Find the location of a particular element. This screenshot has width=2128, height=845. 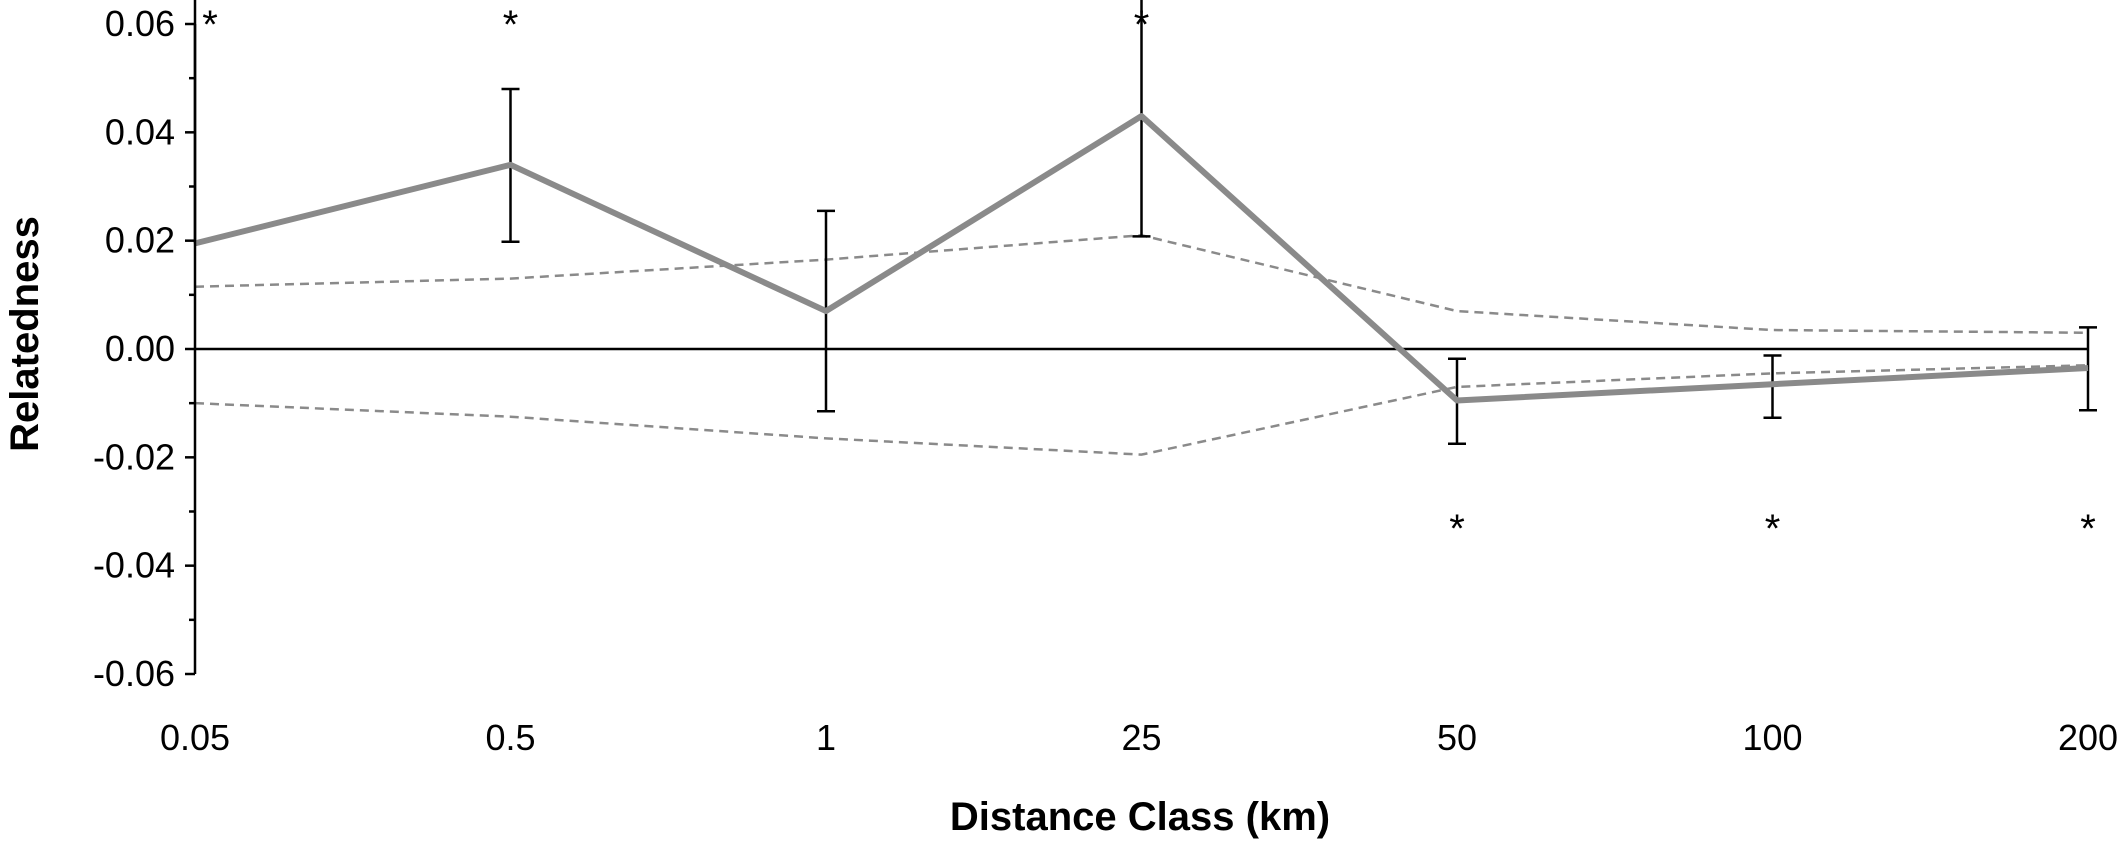

y-axis is located at coordinates (191, 349).